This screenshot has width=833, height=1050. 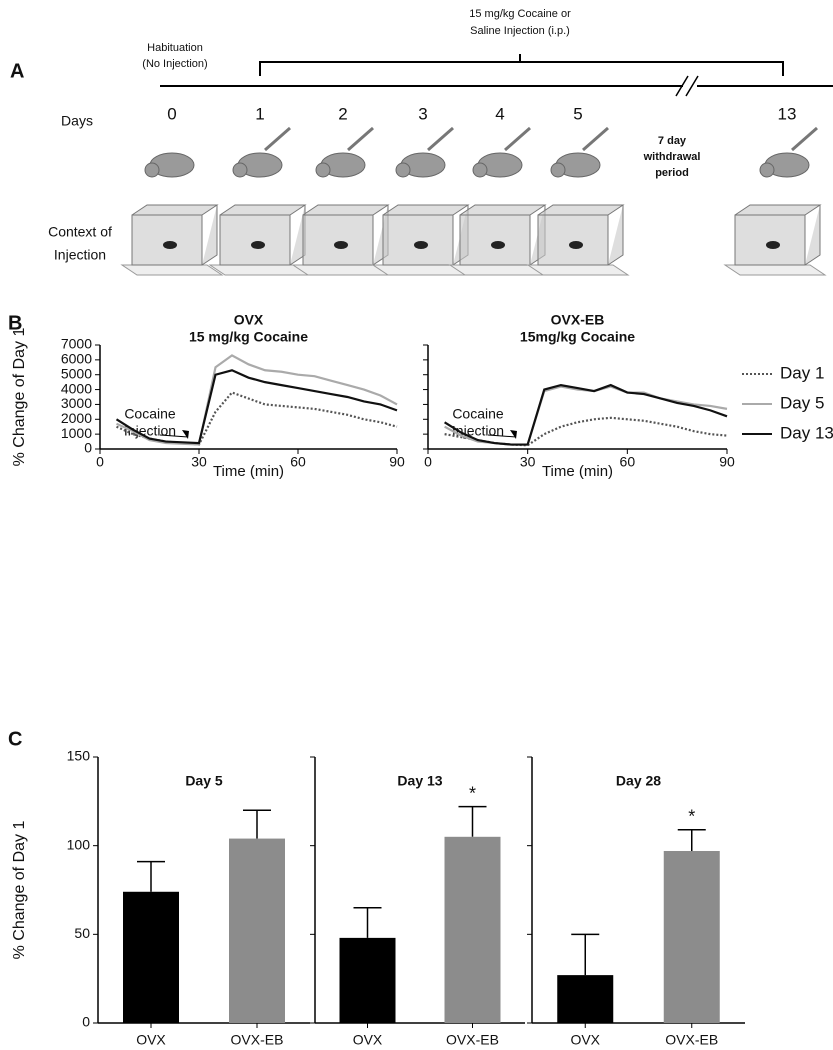 I want to click on day-label: 4, so click(x=499, y=113).